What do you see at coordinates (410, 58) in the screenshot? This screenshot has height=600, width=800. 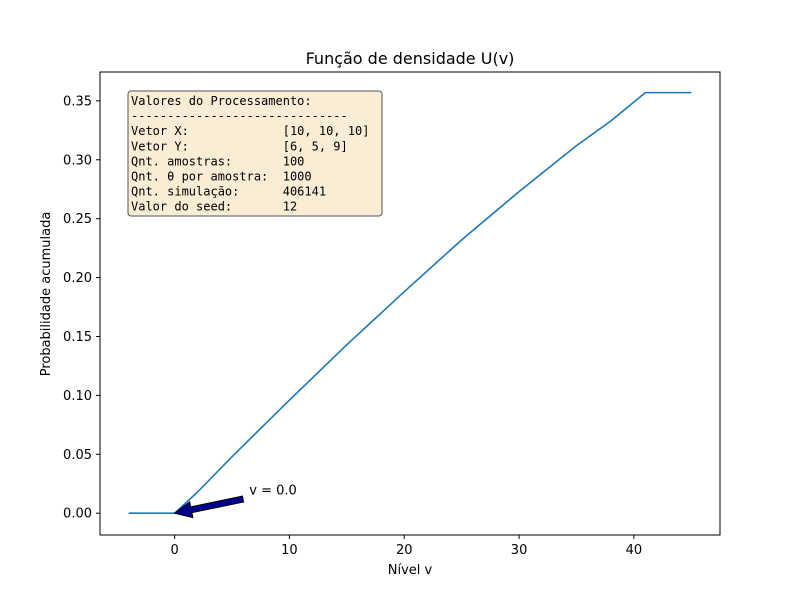 I see `chart-title: Função de densidade U(v)` at bounding box center [410, 58].